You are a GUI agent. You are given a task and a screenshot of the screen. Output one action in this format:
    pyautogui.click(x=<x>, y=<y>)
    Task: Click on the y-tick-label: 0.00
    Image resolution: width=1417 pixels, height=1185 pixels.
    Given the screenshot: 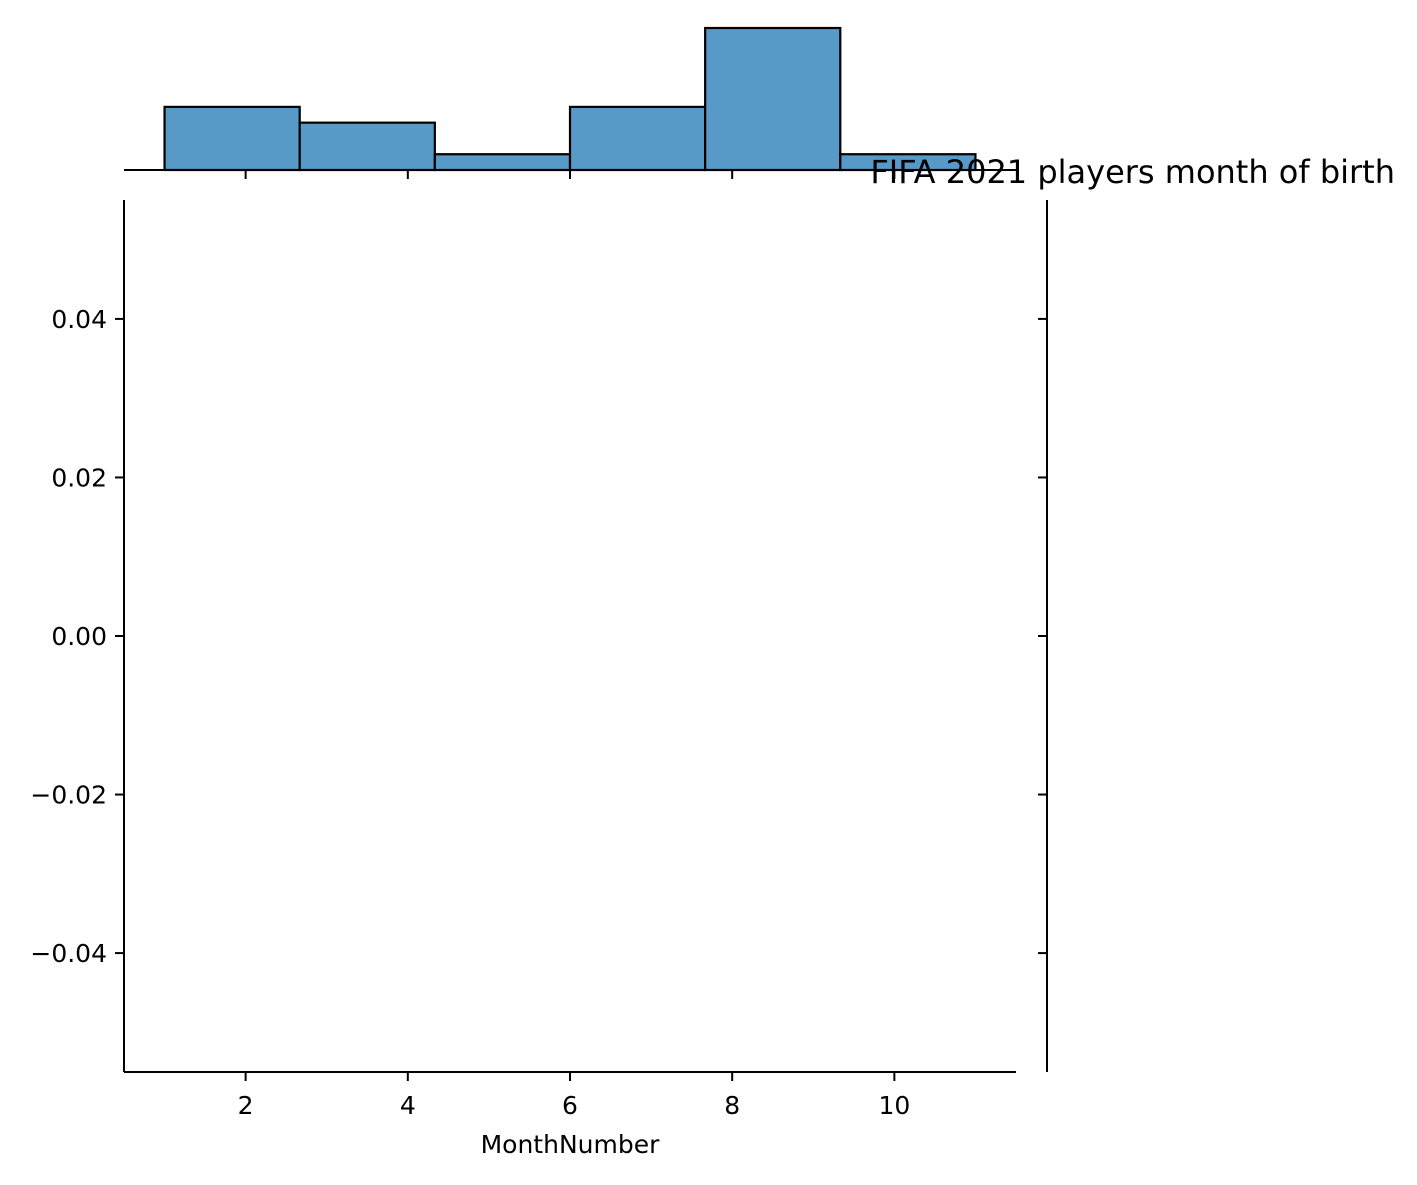 What is the action you would take?
    pyautogui.click(x=79, y=636)
    